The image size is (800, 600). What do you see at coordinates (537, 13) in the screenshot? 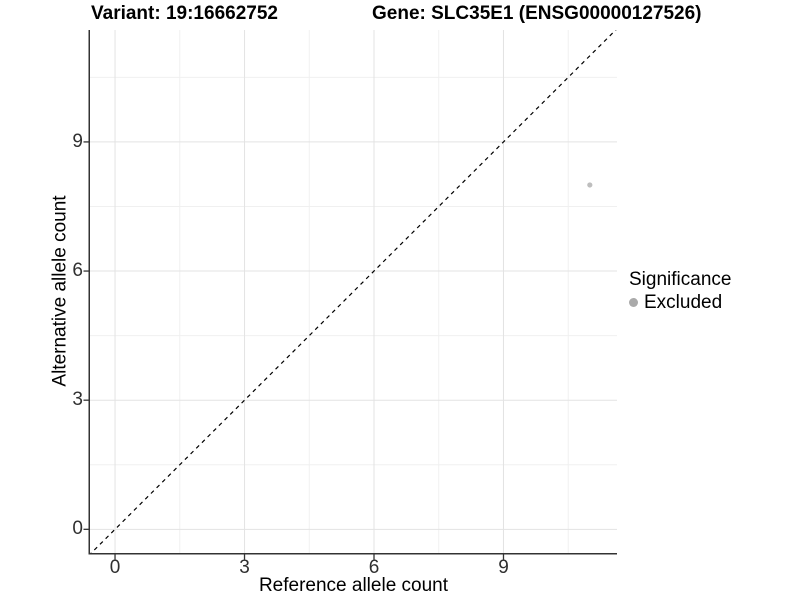
I see `gene-title: Gene: SLC35E1 (ENSG00000127526)` at bounding box center [537, 13].